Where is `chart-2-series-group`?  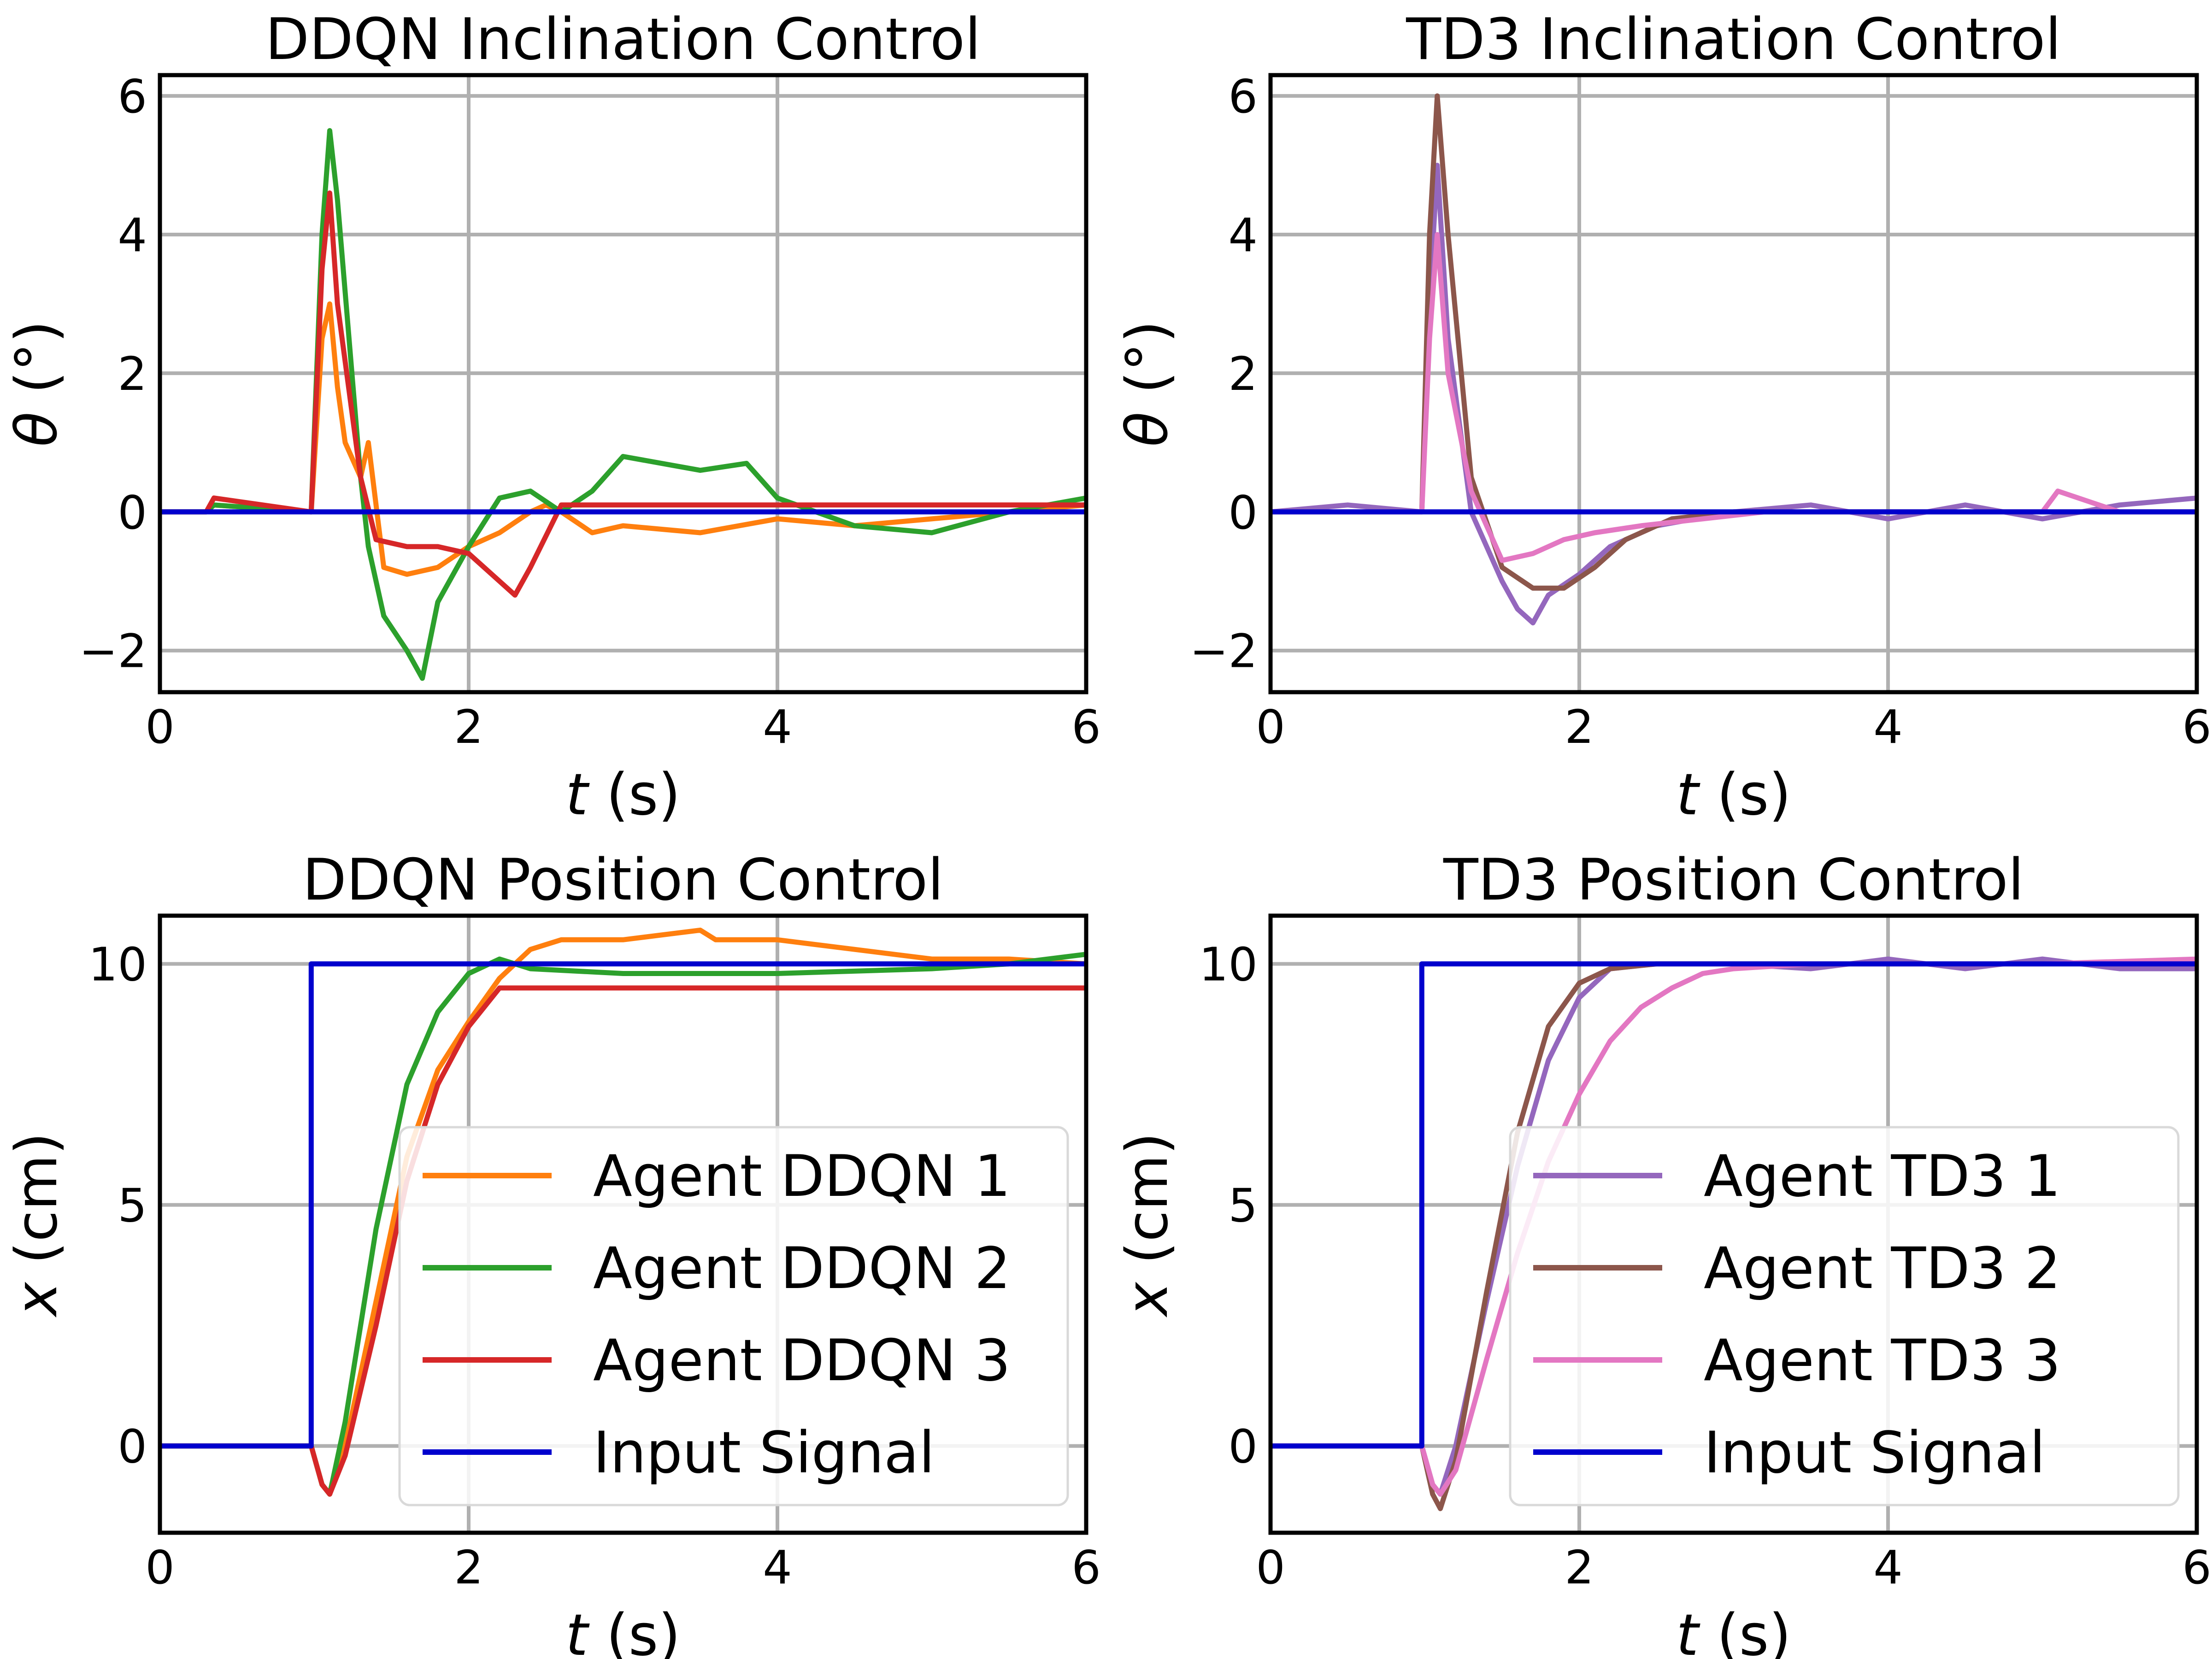 chart-2-series-group is located at coordinates (623, 1212).